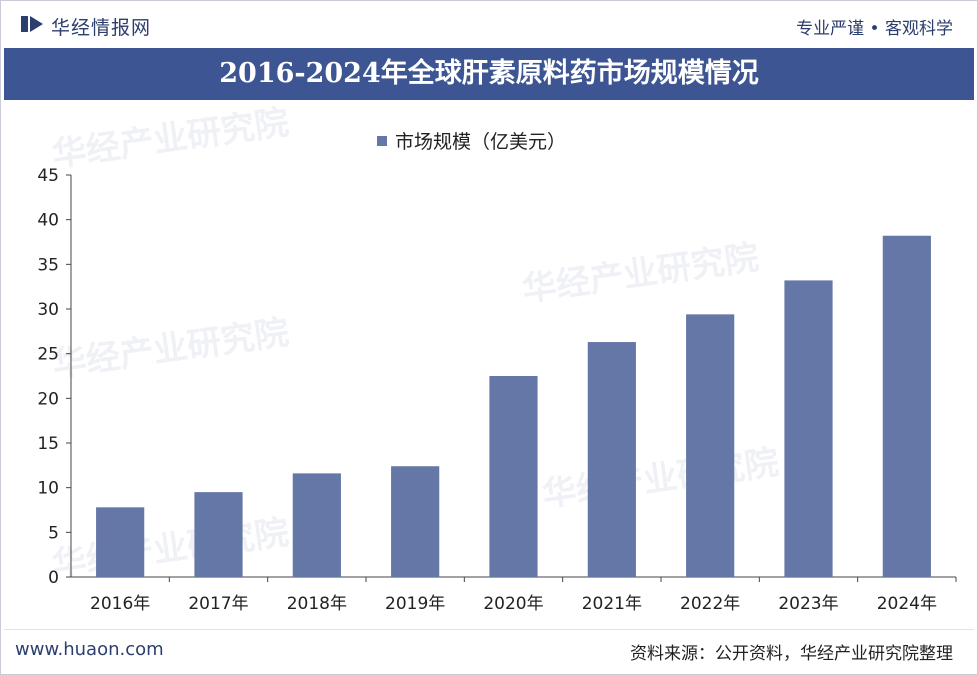 The width and height of the screenshot is (978, 675). Describe the element at coordinates (489, 629) in the screenshot. I see `footer-divider` at that location.